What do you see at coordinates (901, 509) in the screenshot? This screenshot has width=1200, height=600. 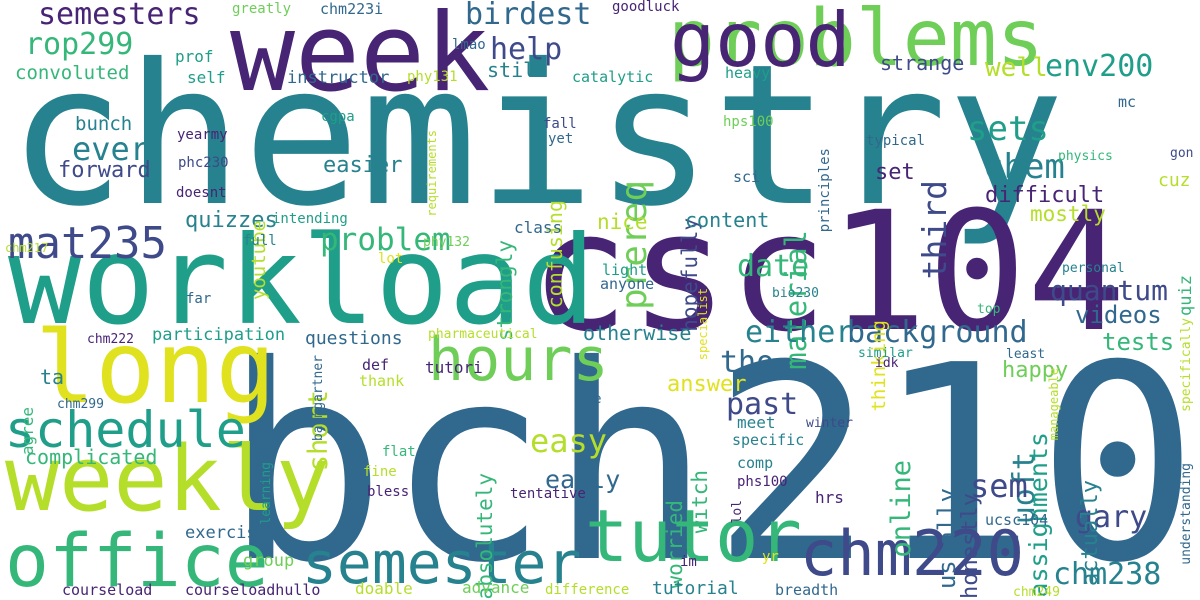 I see `cloud-word: online` at bounding box center [901, 509].